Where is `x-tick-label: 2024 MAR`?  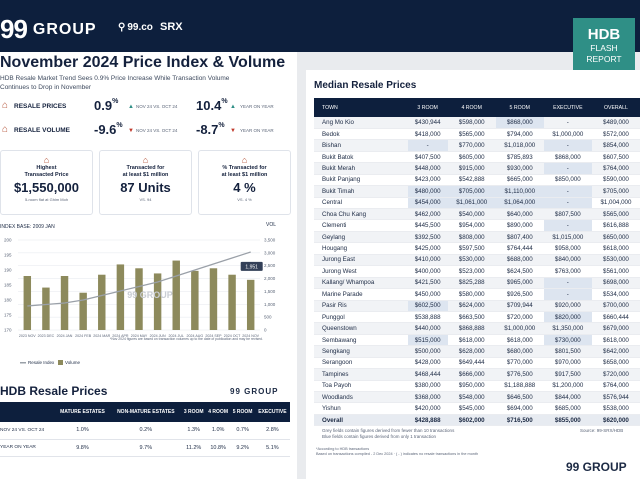 x-tick-label: 2024 MAR is located at coordinates (101, 336).